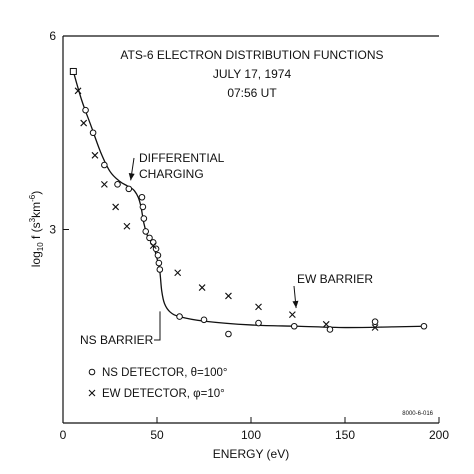 This screenshot has height=474, width=474. What do you see at coordinates (59, 133) in the screenshot?
I see `y-ticks: 36` at bounding box center [59, 133].